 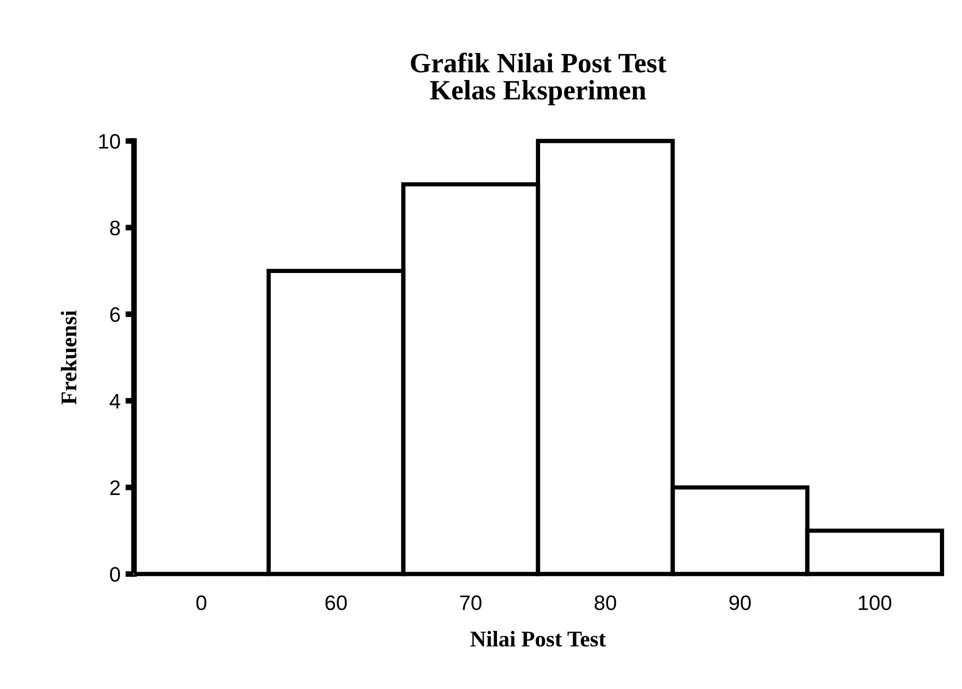 I want to click on x-tick-label: 80, so click(x=605, y=602).